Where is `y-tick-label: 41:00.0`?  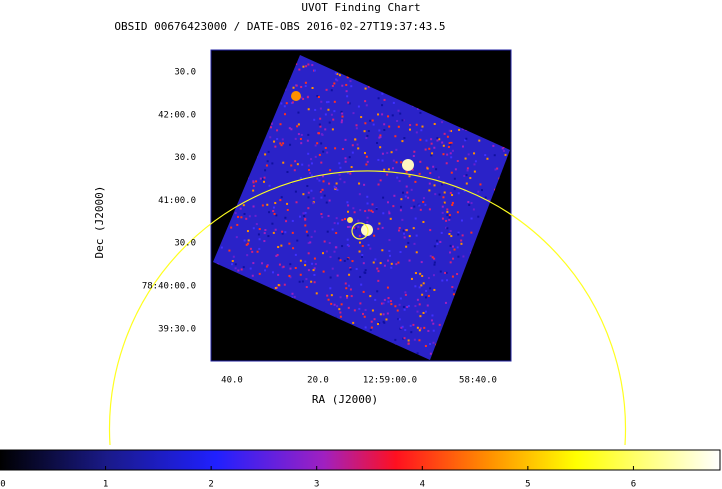
y-tick-label: 41:00.0 is located at coordinates (177, 201).